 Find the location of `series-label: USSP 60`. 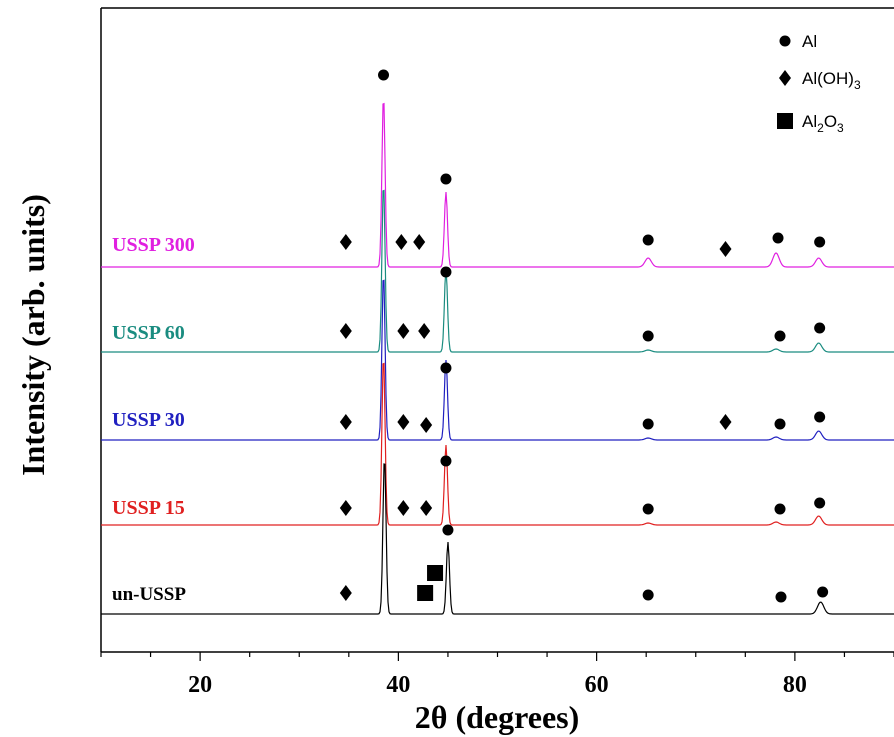

series-label: USSP 60 is located at coordinates (148, 333).